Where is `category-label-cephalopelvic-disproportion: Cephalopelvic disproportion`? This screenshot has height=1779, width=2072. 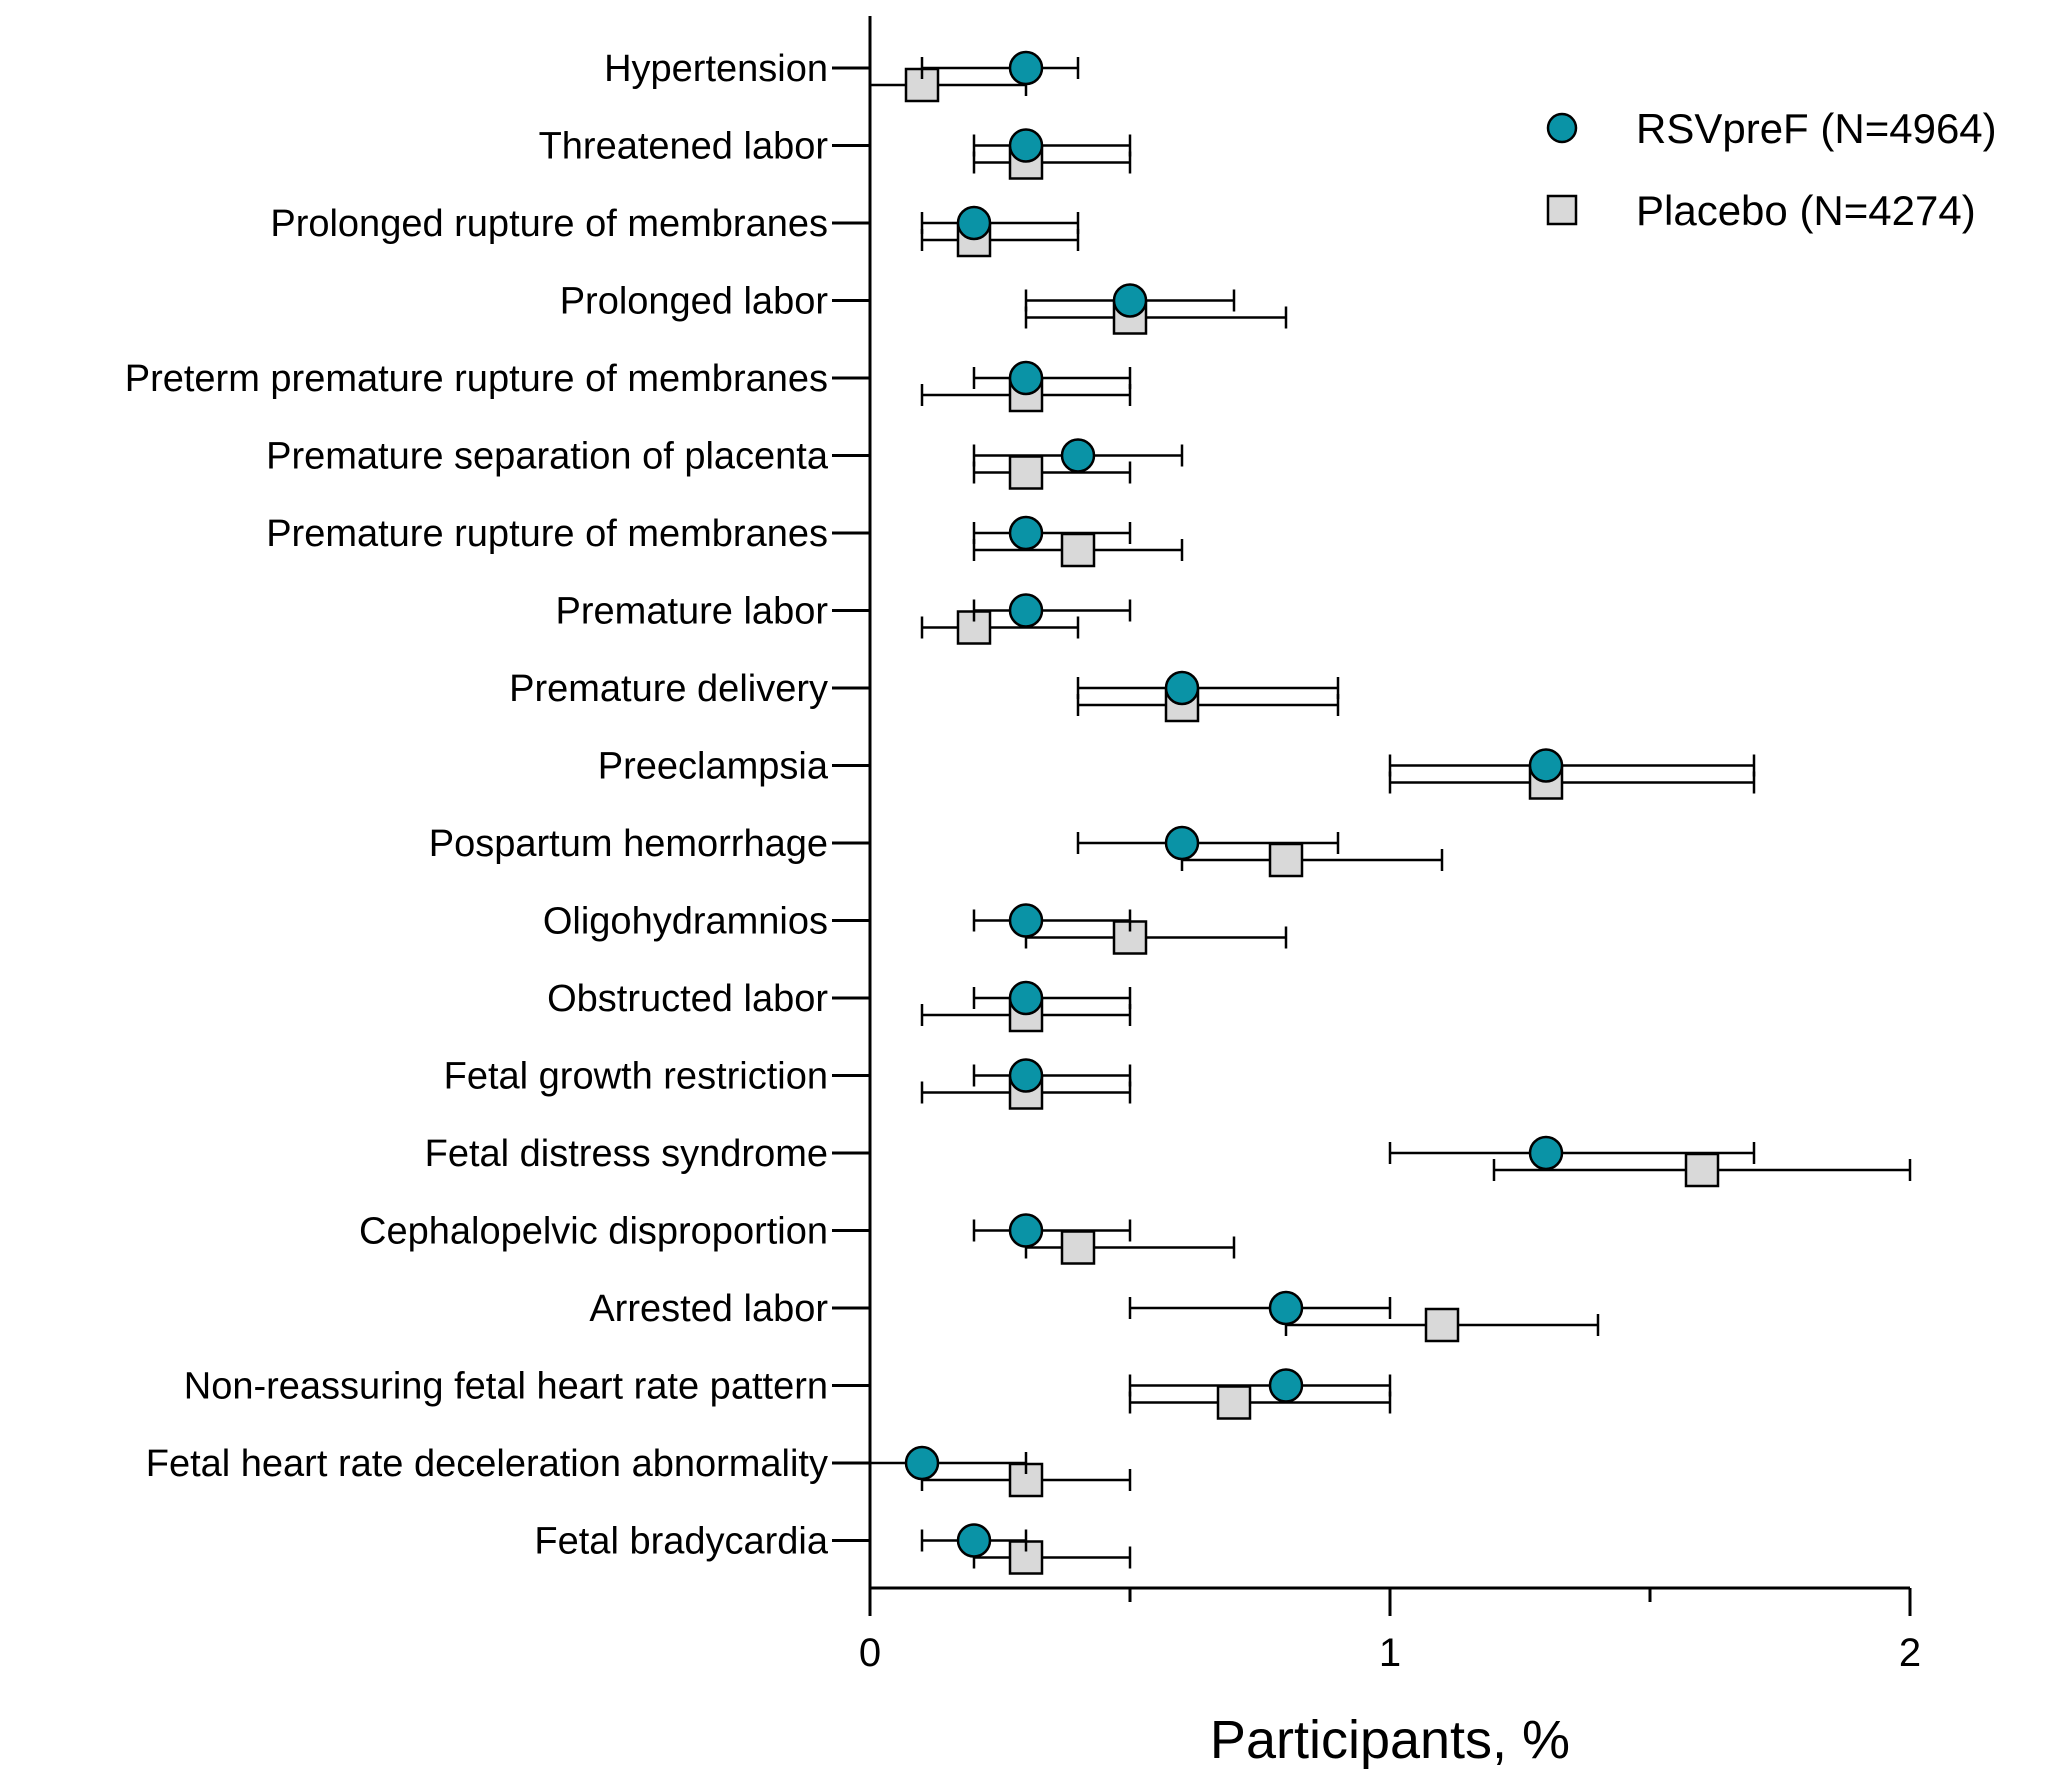 category-label-cephalopelvic-disproportion: Cephalopelvic disproportion is located at coordinates (593, 1232).